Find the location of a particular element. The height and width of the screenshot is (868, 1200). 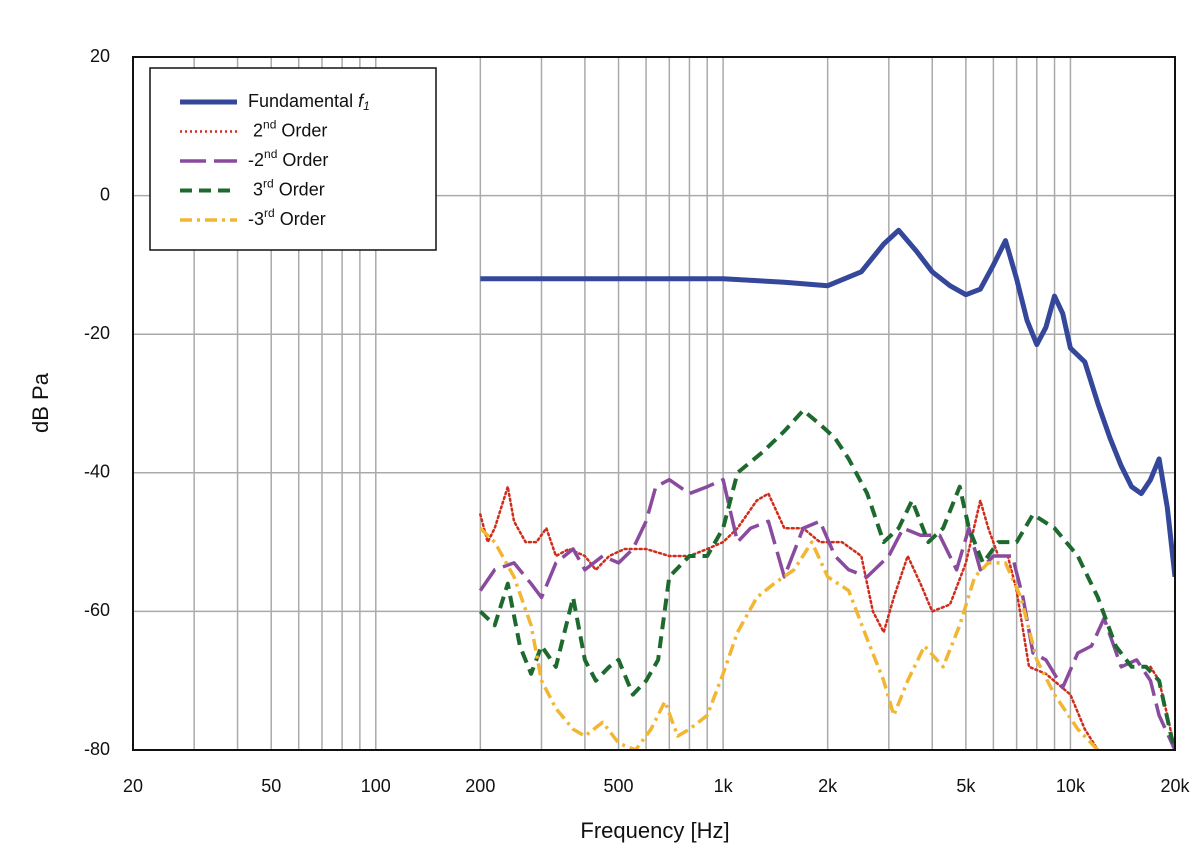

x-tick-label: 2k is located at coordinates (828, 786).